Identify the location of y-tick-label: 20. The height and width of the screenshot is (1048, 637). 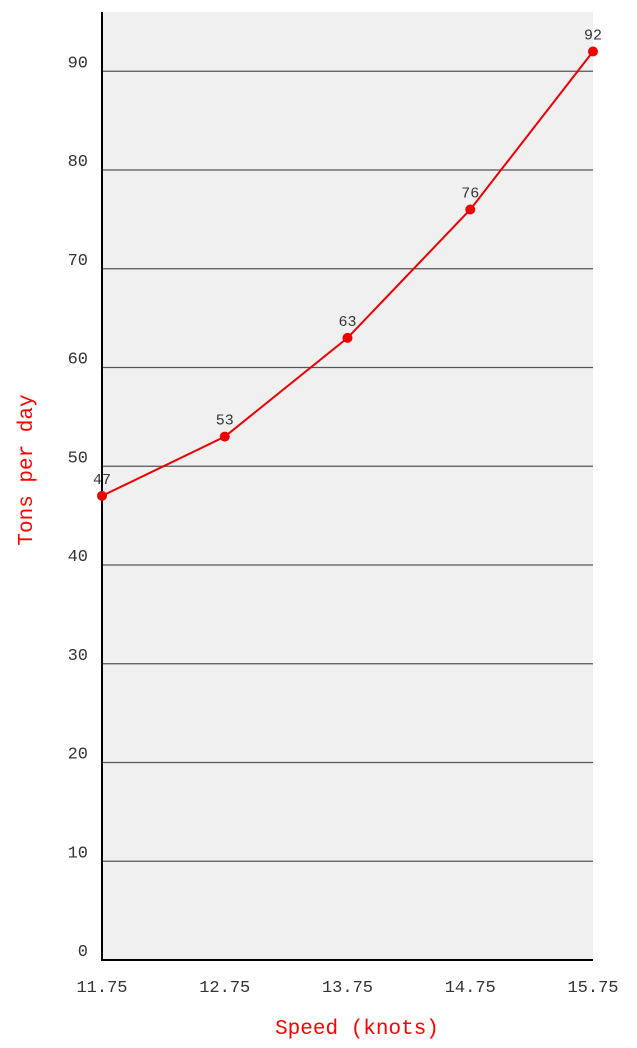
(78, 755).